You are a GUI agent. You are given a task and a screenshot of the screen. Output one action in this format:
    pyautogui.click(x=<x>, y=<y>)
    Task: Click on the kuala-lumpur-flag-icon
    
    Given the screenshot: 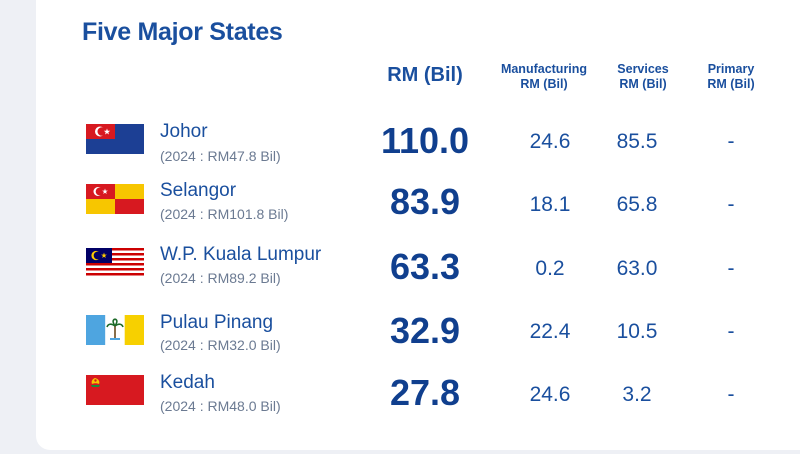 What is the action you would take?
    pyautogui.click(x=115, y=263)
    